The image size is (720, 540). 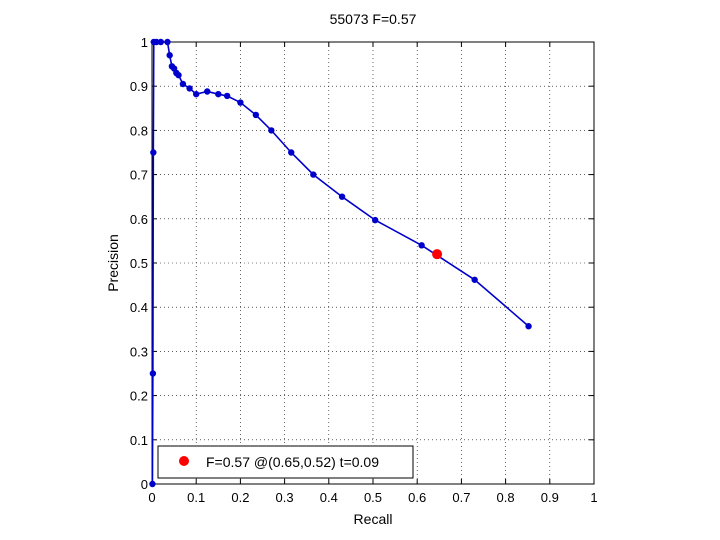 What do you see at coordinates (550, 497) in the screenshot?
I see `x-tick-label: 0.9` at bounding box center [550, 497].